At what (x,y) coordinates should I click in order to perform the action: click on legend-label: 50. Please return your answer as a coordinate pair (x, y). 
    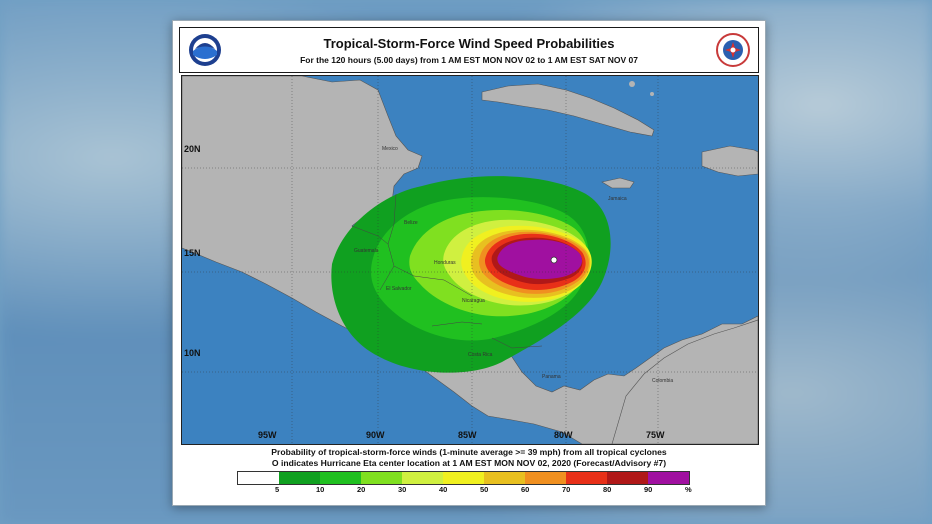
    Looking at the image, I should click on (484, 489).